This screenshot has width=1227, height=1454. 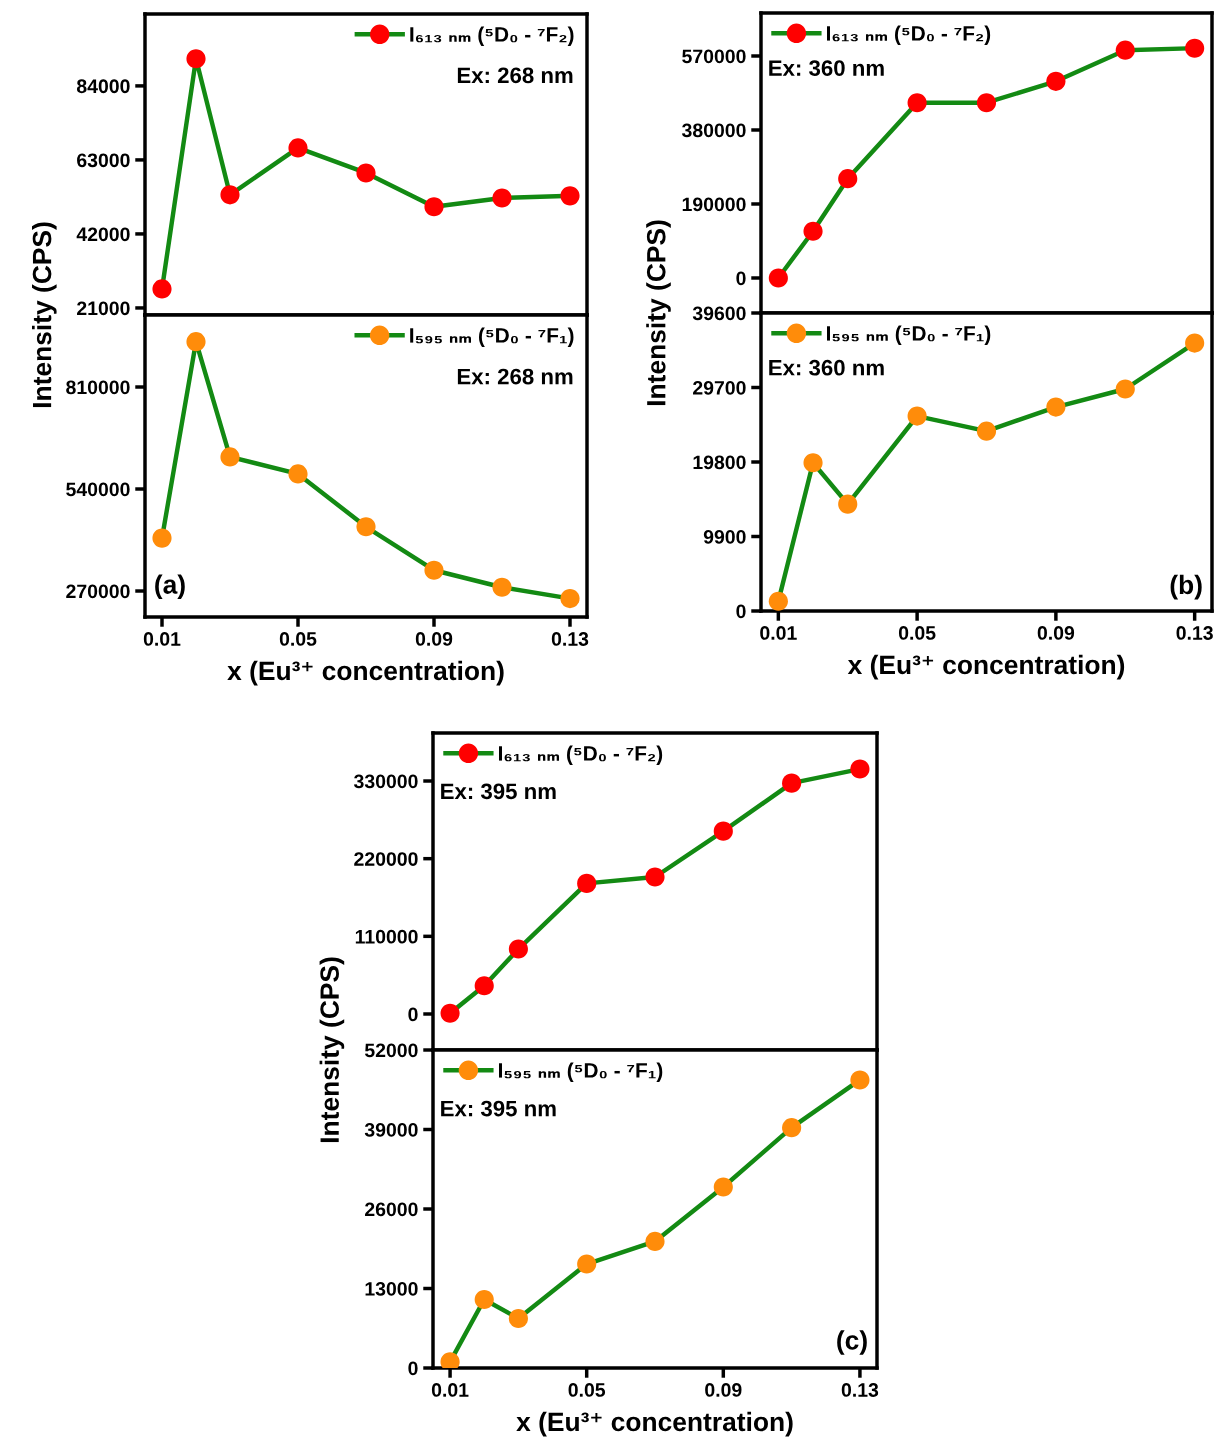 I want to click on y-tick-label: 570000, so click(x=714, y=56).